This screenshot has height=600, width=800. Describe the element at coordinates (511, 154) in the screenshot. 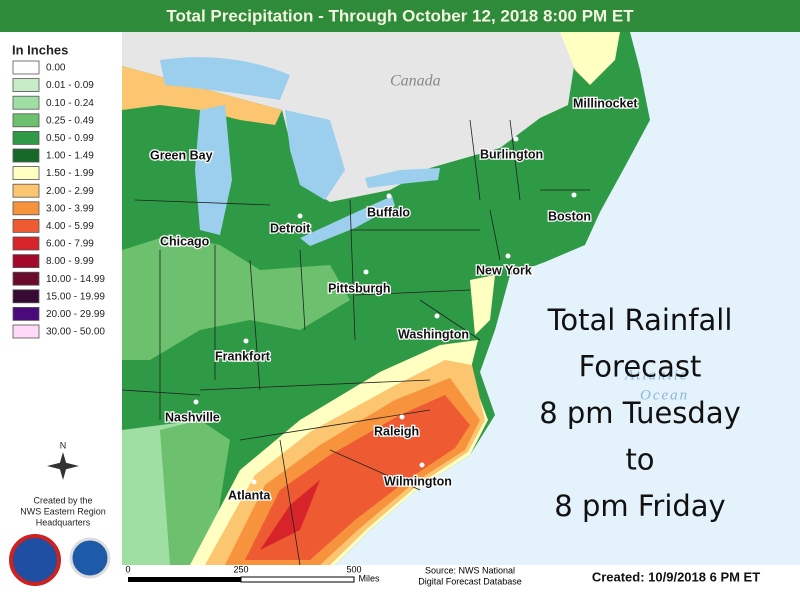

I see `city-label: Burlington` at that location.